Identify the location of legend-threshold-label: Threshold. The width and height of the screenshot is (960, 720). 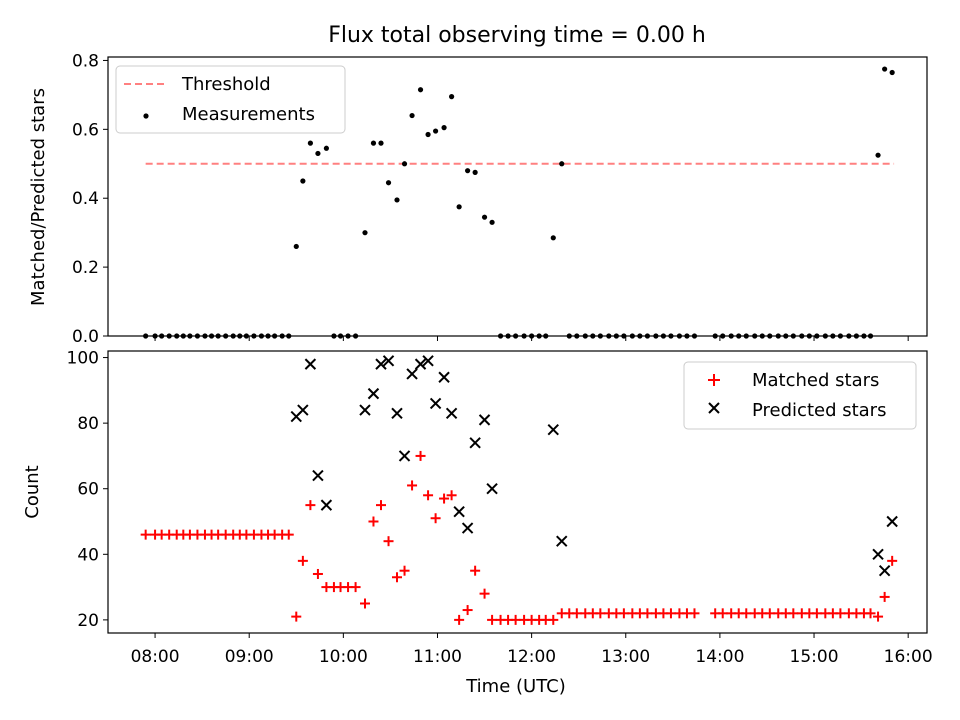
(226, 84).